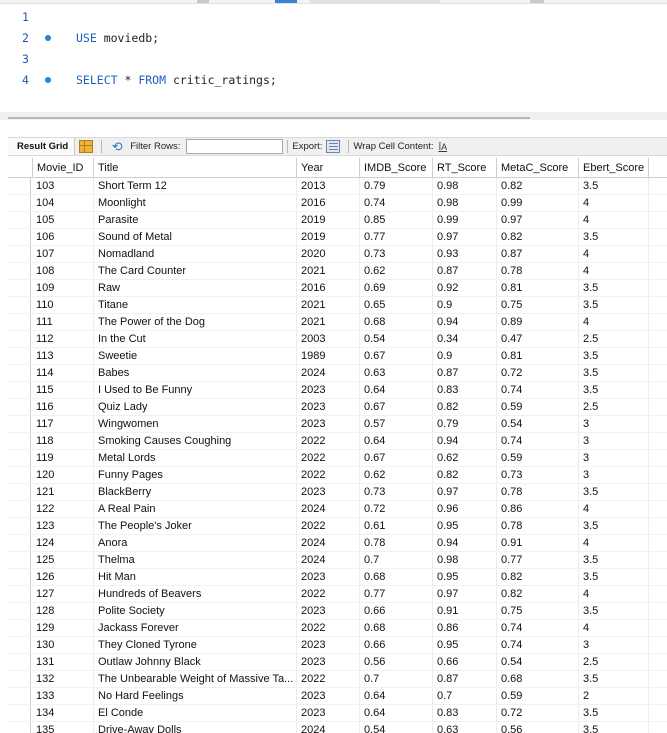 The height and width of the screenshot is (733, 667). I want to click on editor-line: 4 SELECT * FROM critic_ratings;, so click(300, 80).